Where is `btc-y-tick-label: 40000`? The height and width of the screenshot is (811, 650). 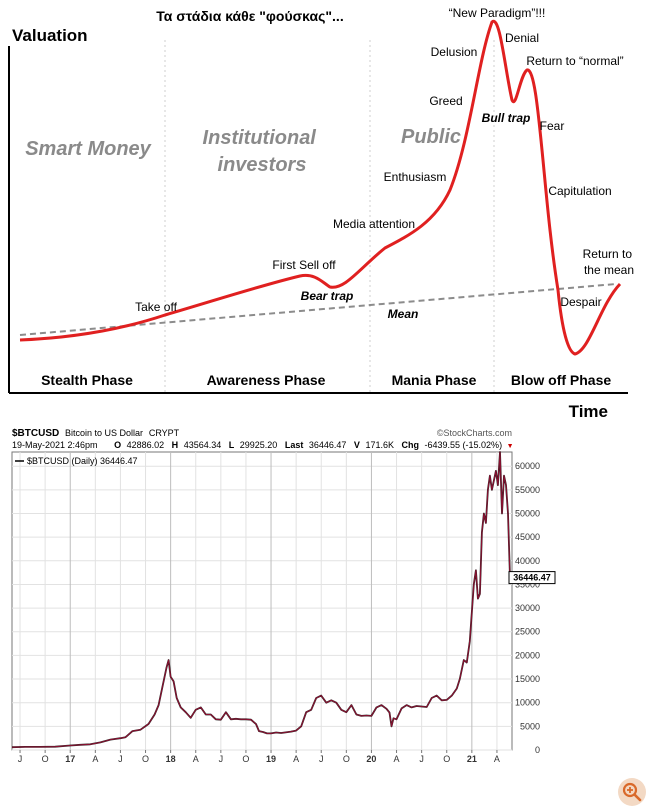 btc-y-tick-label: 40000 is located at coordinates (527, 561).